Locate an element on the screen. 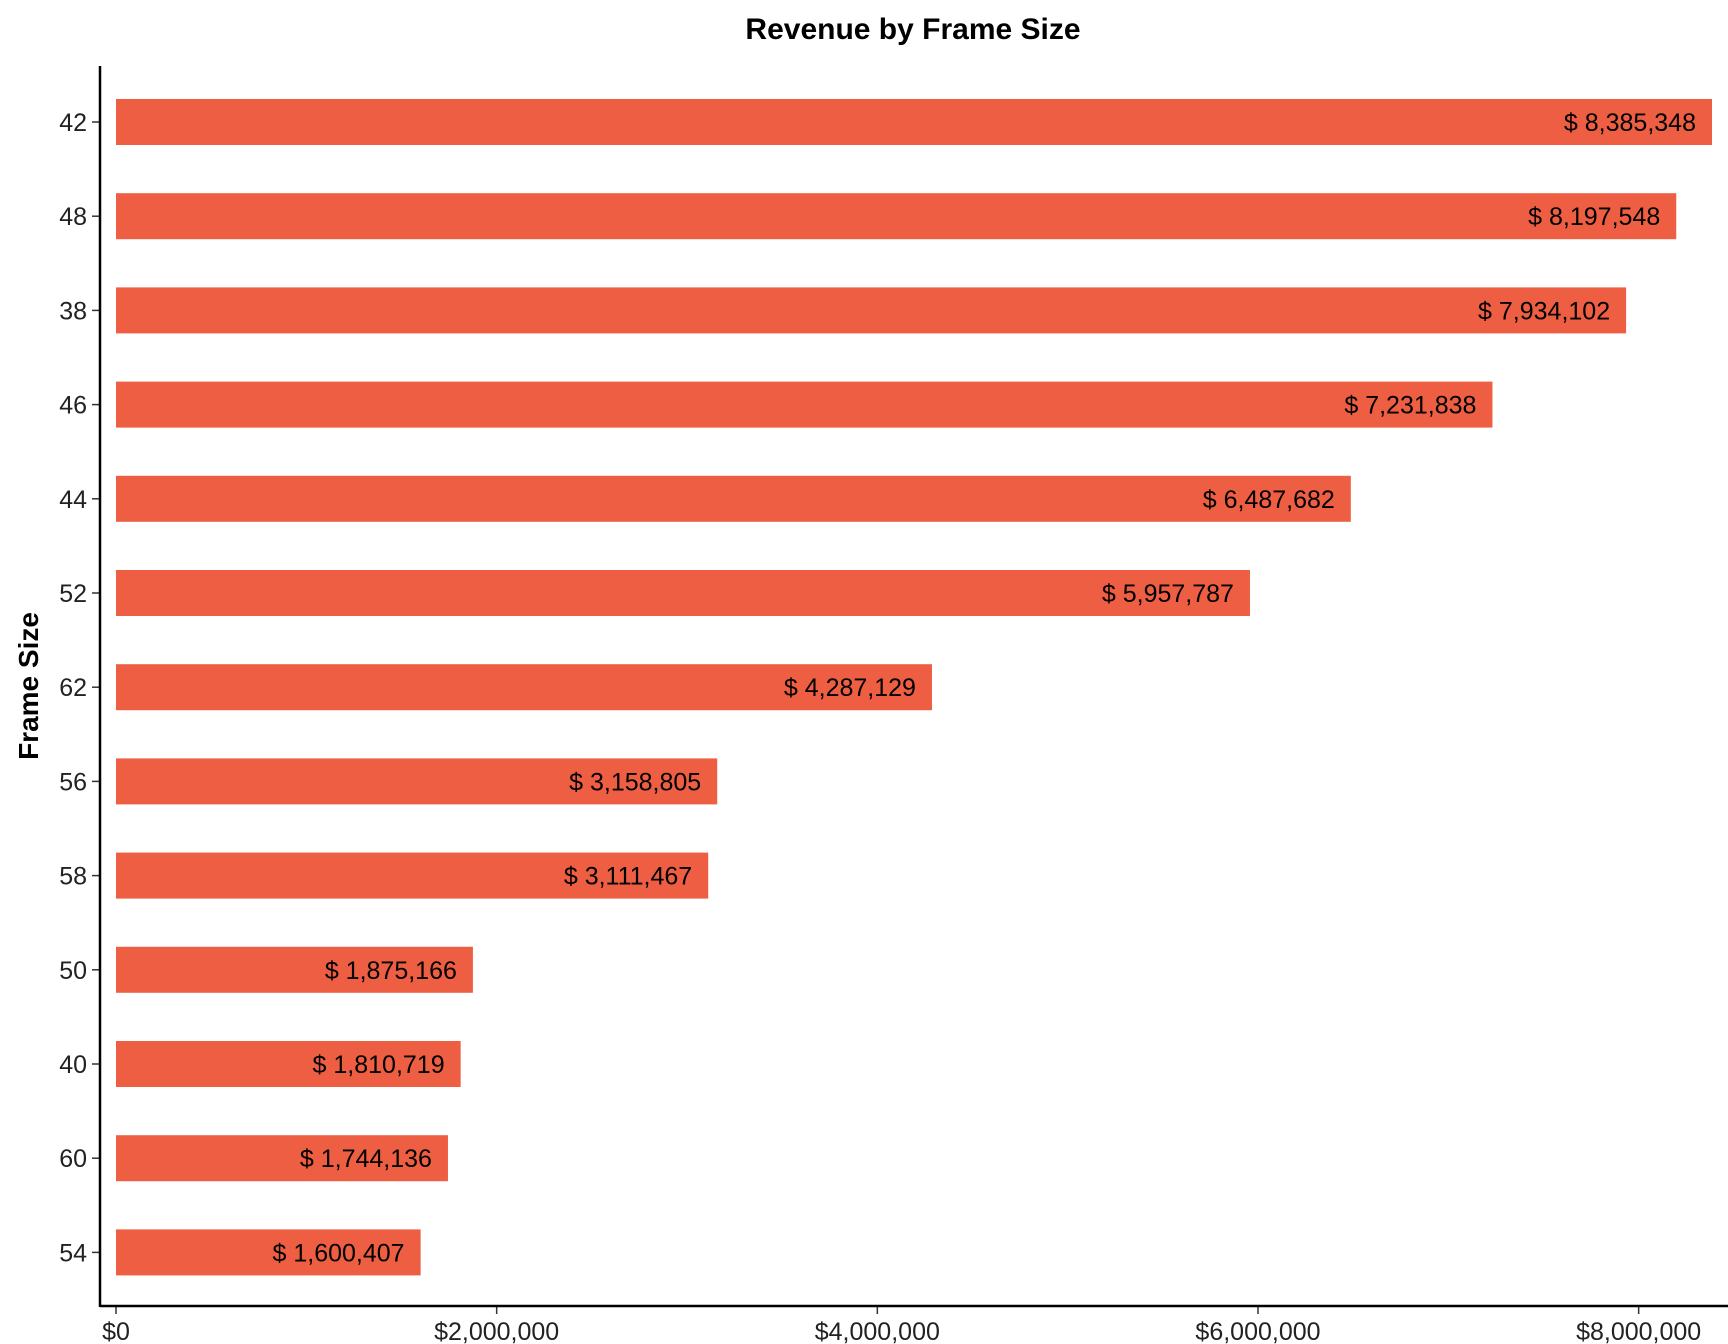 The image size is (1728, 1344). y-tick-label-54: 54 is located at coordinates (73, 1253).